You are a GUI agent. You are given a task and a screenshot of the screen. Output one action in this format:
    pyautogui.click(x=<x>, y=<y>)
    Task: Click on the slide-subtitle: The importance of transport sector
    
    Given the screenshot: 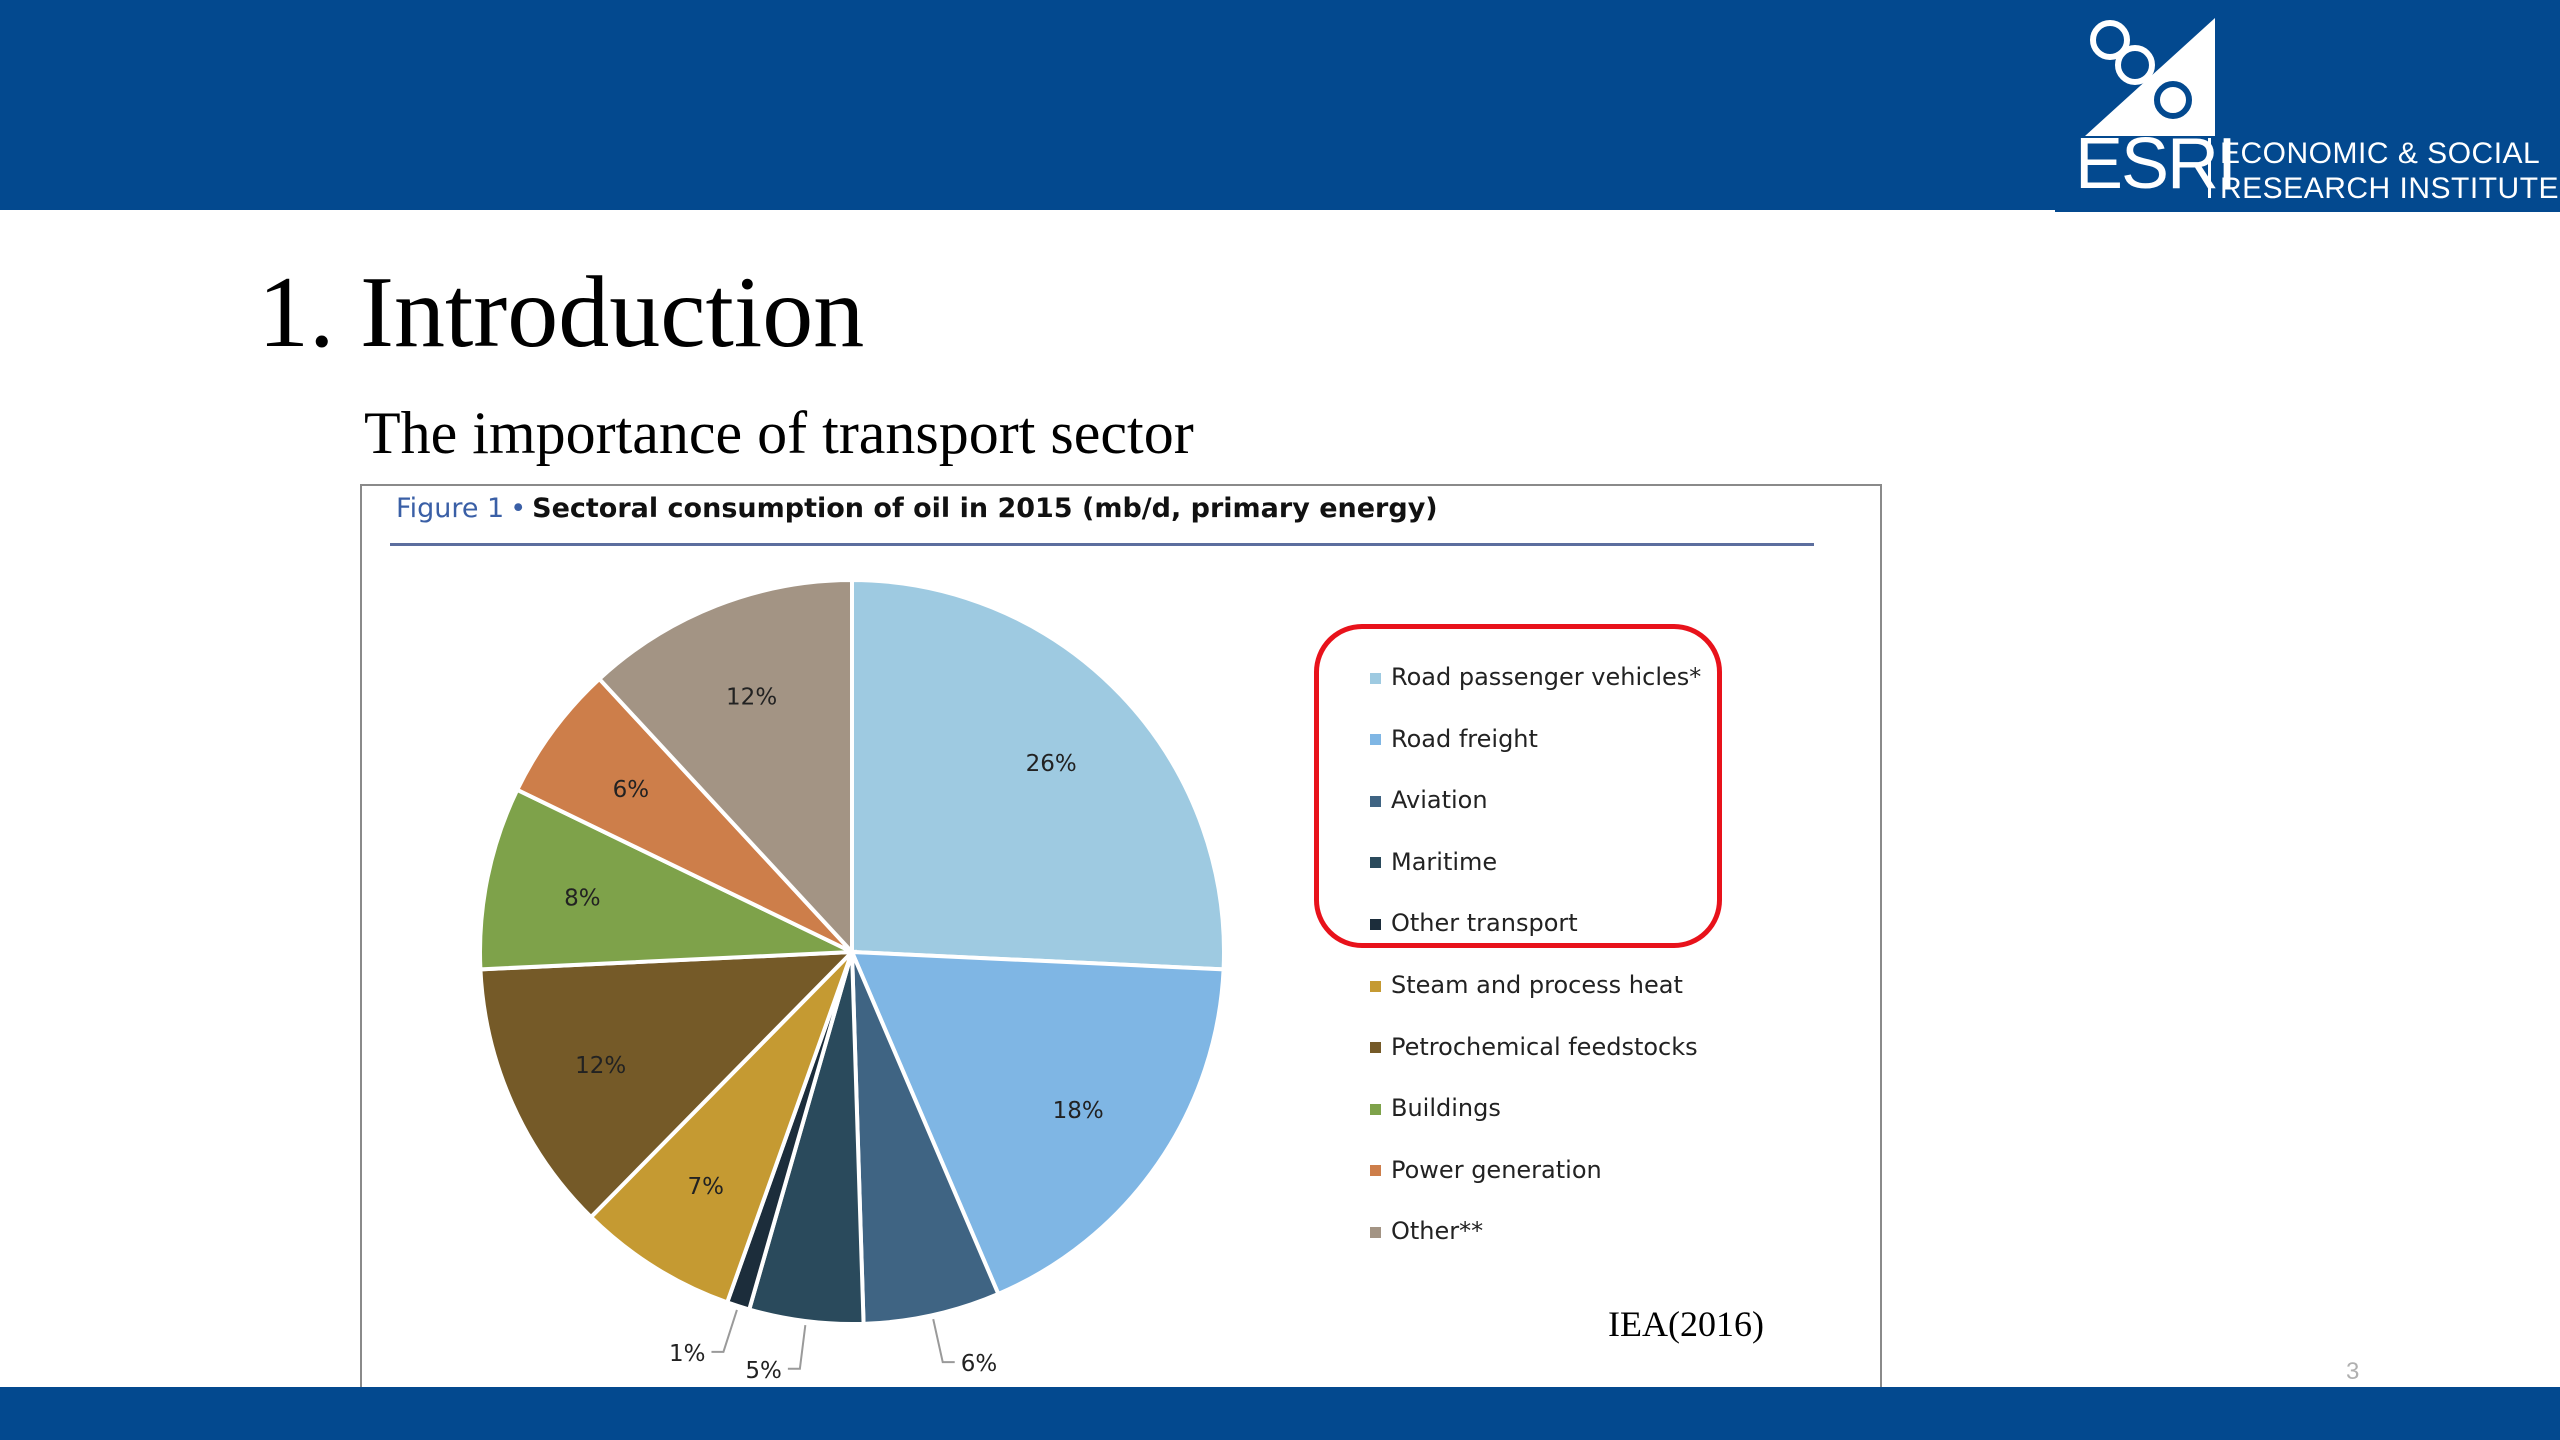 What is the action you would take?
    pyautogui.click(x=779, y=433)
    